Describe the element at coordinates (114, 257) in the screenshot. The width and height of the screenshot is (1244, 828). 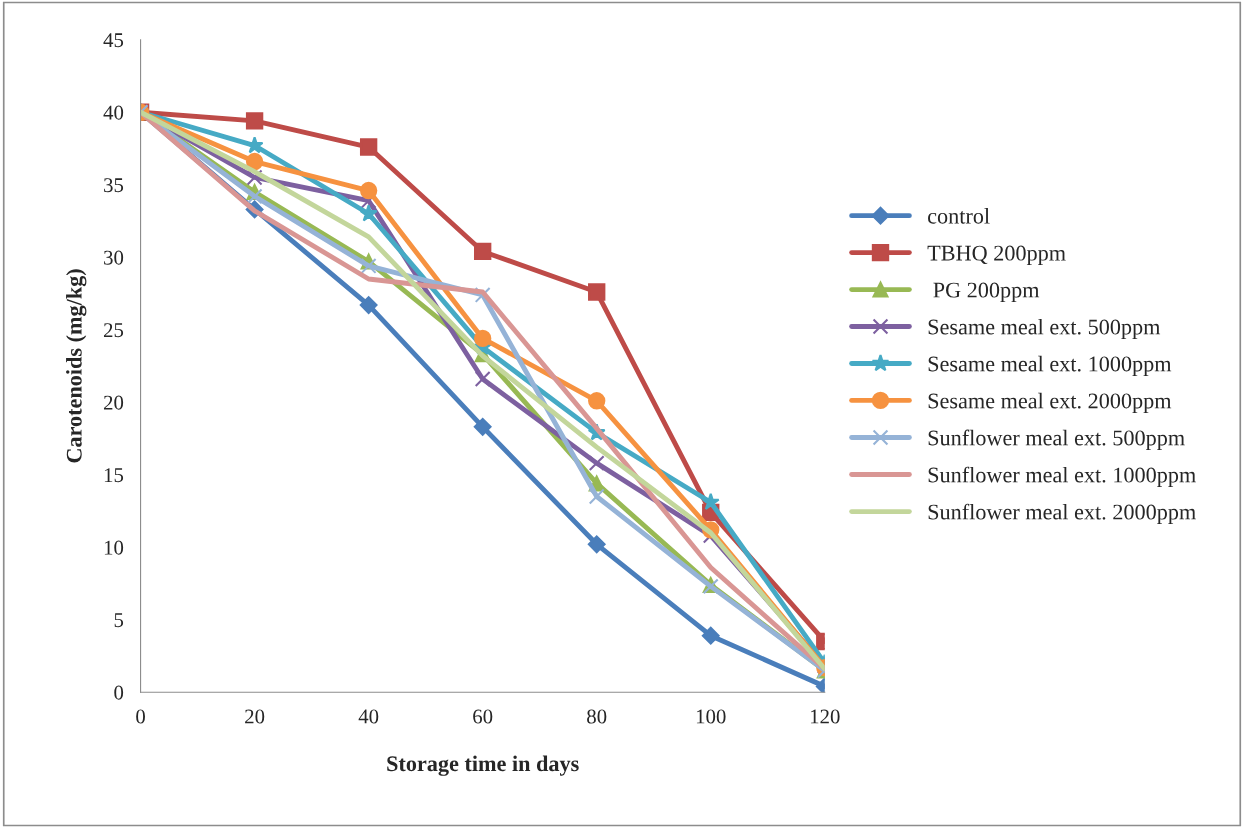
I see `y-tick-label: 30` at that location.